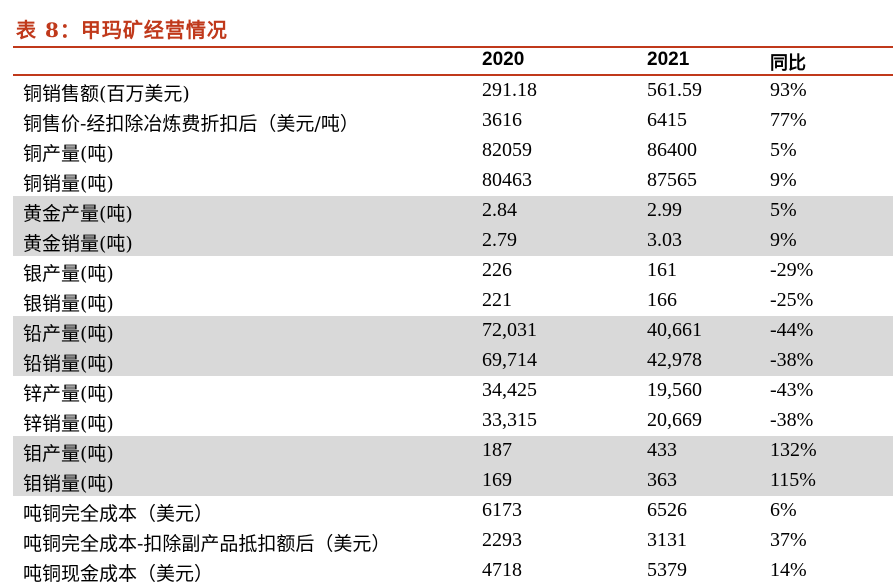 This screenshot has width=893, height=586. I want to click on value-yoy: 37%, so click(788, 540).